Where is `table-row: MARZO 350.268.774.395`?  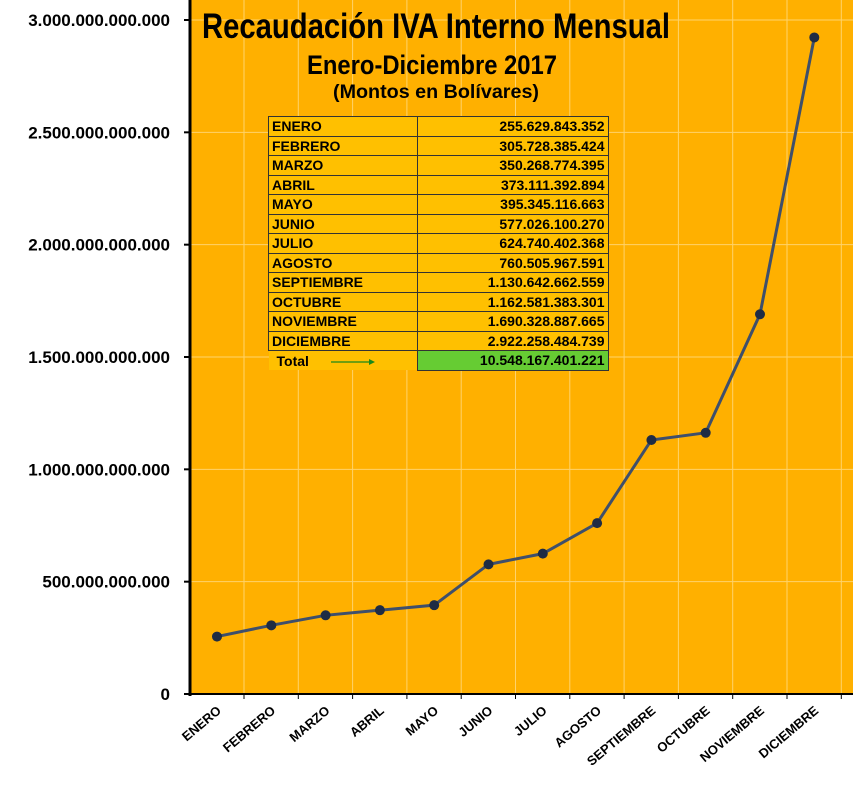
table-row: MARZO 350.268.774.395 is located at coordinates (438, 165).